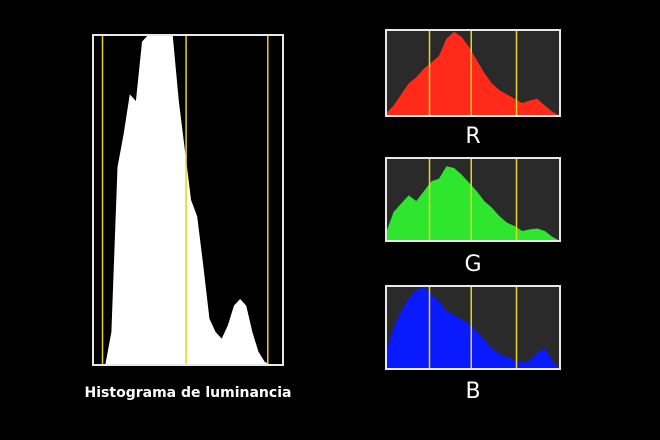 The height and width of the screenshot is (440, 660). What do you see at coordinates (472, 264) in the screenshot?
I see `histogram-label: G` at bounding box center [472, 264].